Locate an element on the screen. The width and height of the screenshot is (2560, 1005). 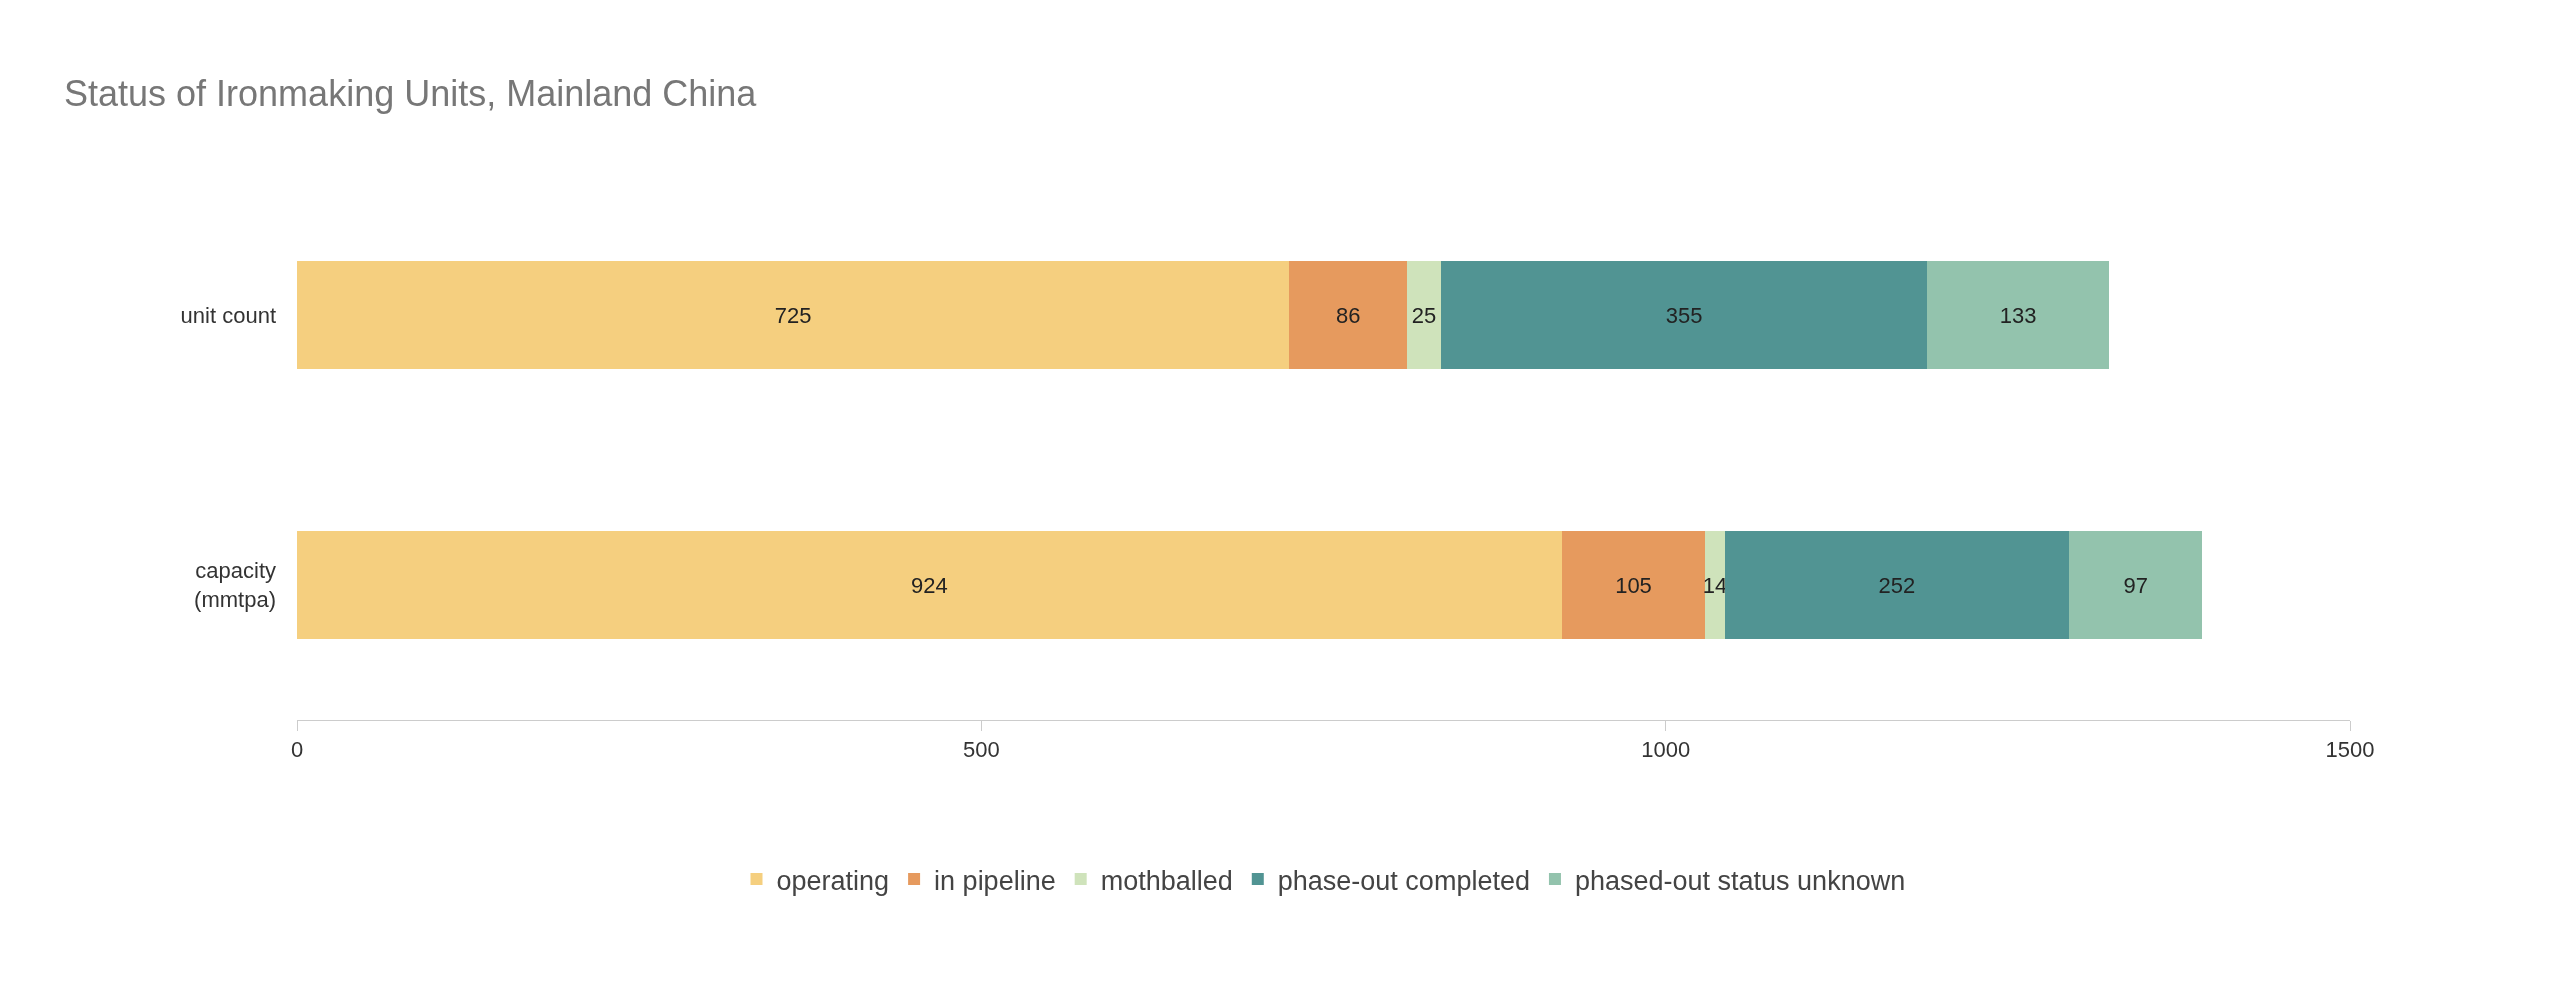
x-tick-label: 500 is located at coordinates (981, 750).